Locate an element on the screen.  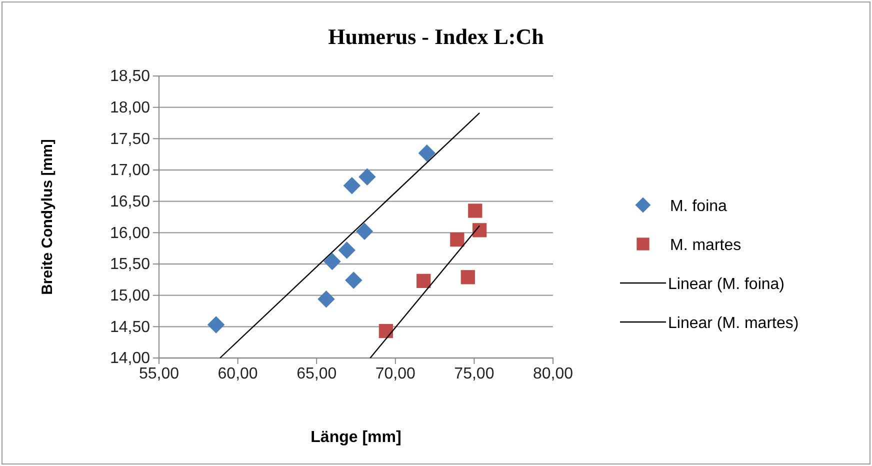
y-tick-label: 15,00 is located at coordinates (130, 295).